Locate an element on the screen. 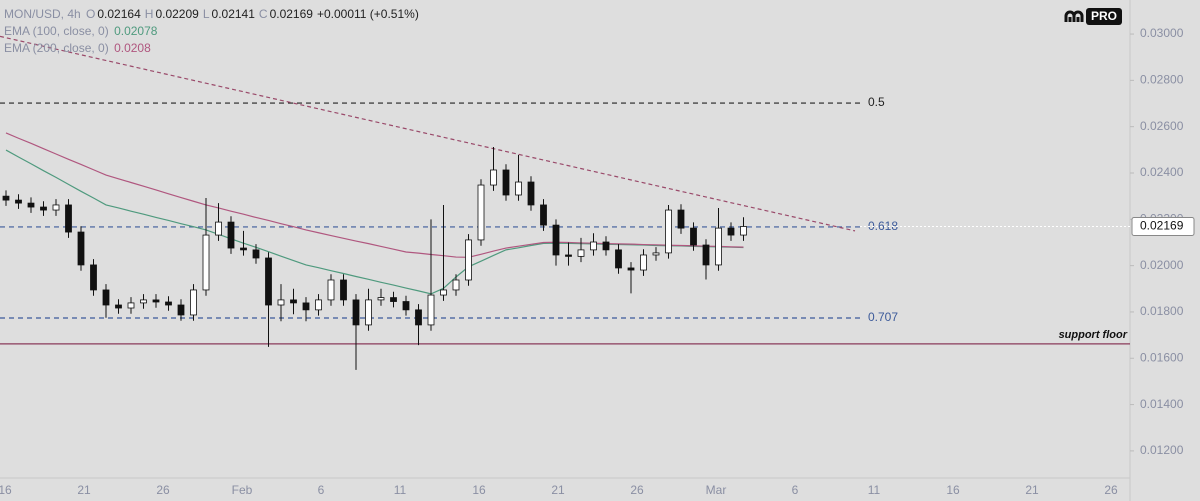  ohlc-value: 0.02141 is located at coordinates (233, 14).